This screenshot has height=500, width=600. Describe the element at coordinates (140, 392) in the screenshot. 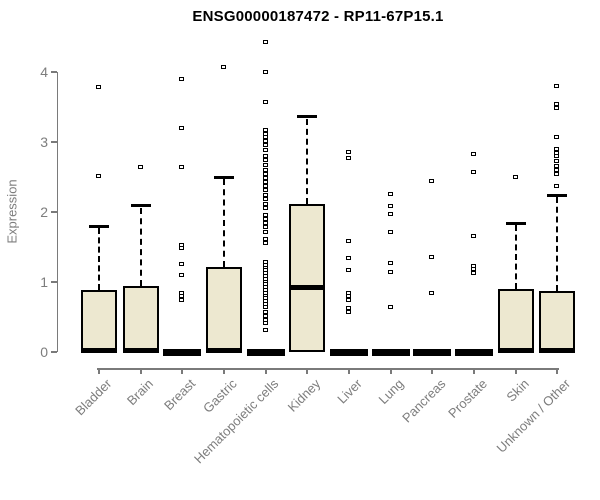

I see `x-tick-label: Brain` at that location.